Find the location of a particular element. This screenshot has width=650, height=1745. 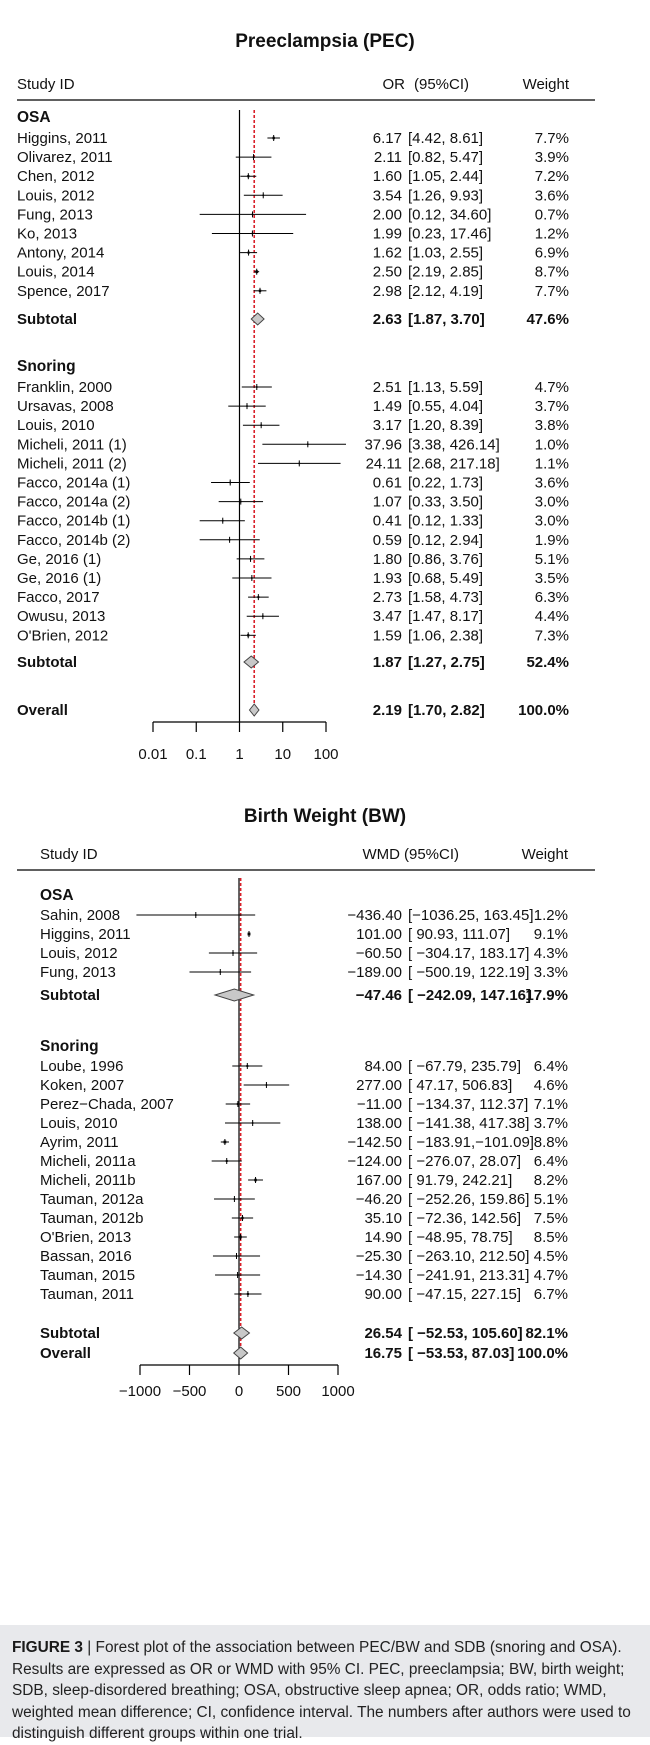

study-row-weight: 3.8% is located at coordinates (552, 425).